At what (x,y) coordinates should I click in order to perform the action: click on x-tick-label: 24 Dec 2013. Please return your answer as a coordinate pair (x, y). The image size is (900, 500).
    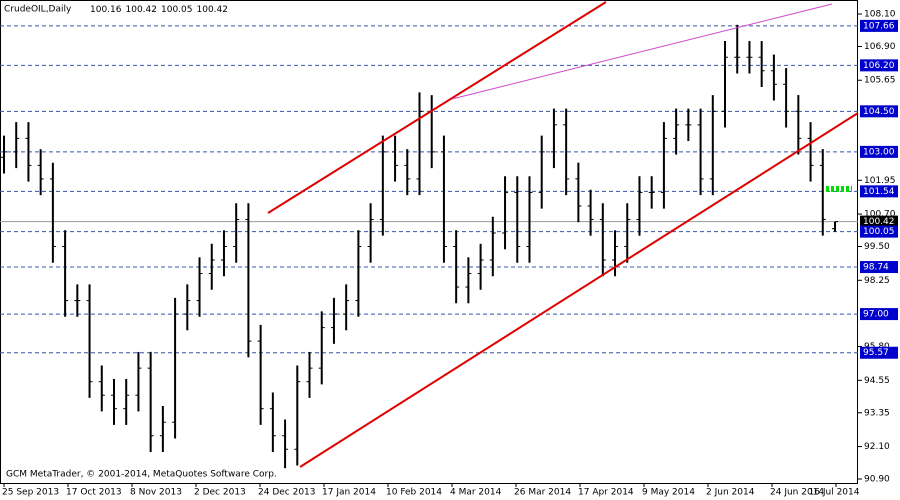
    Looking at the image, I should click on (287, 493).